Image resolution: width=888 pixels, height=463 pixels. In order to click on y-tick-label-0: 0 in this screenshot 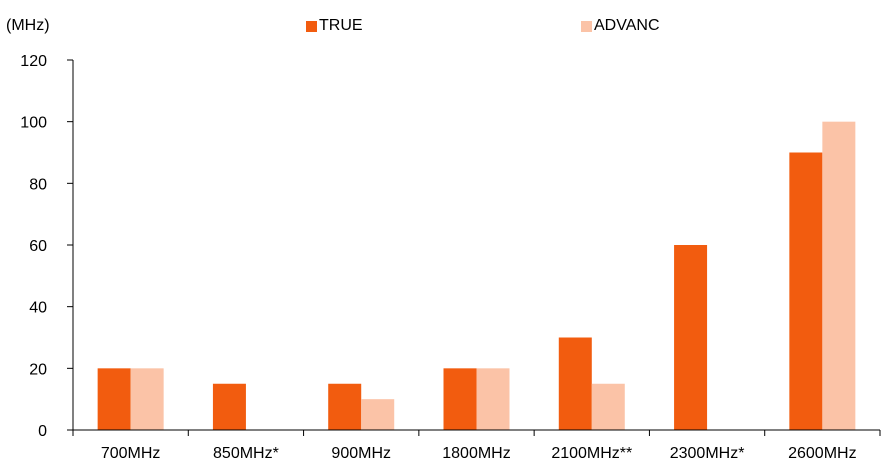, I will do `click(42, 431)`.